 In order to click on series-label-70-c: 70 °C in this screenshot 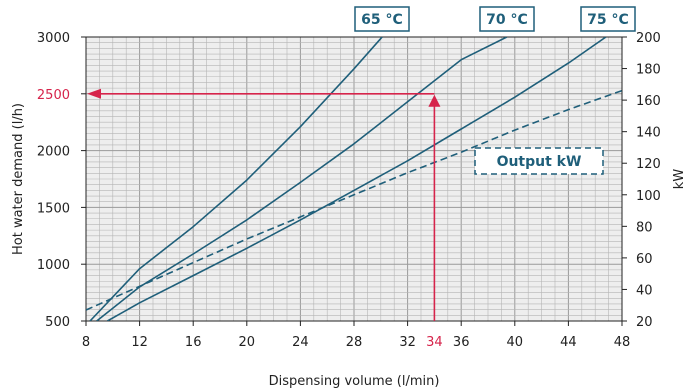, I will do `click(507, 19)`.